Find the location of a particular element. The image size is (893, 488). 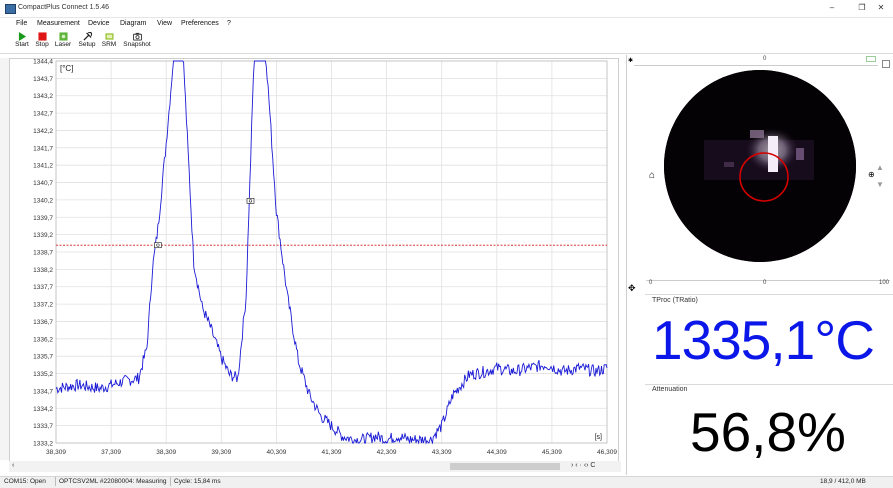

y-tick-label: 1339,2 is located at coordinates (43, 235).